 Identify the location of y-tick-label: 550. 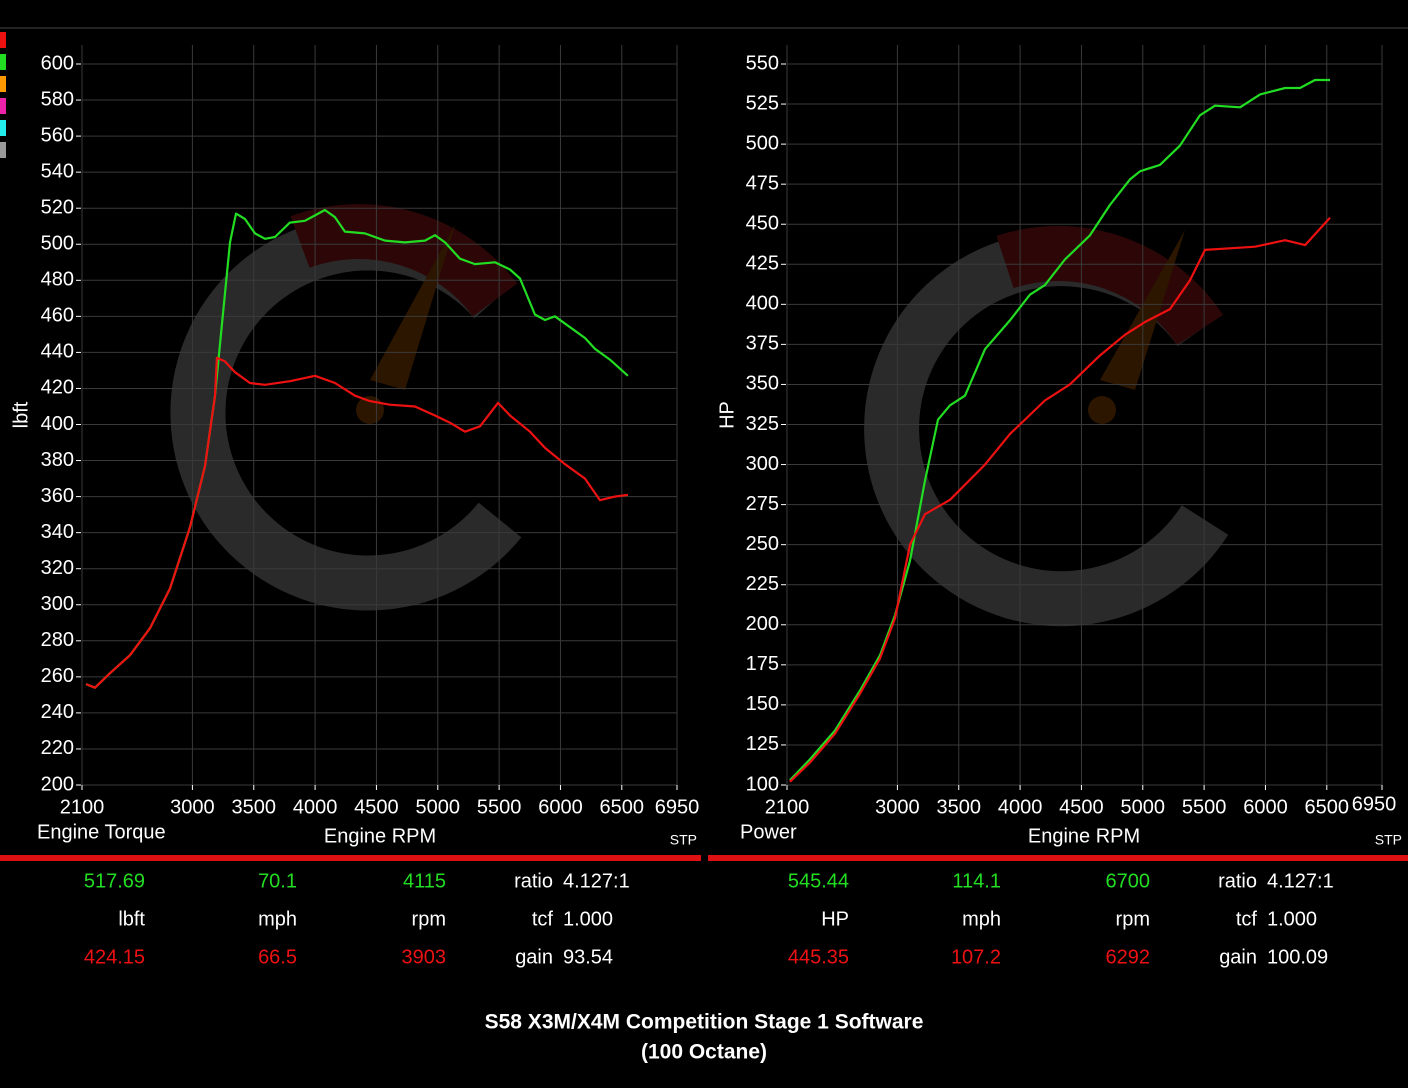
(762, 63).